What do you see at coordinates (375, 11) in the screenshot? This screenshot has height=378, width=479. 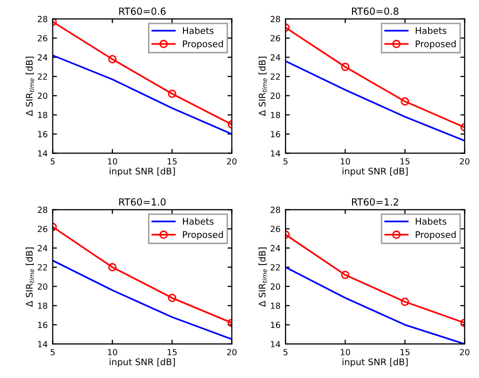 I see `chart-title: RT60=0.8` at bounding box center [375, 11].